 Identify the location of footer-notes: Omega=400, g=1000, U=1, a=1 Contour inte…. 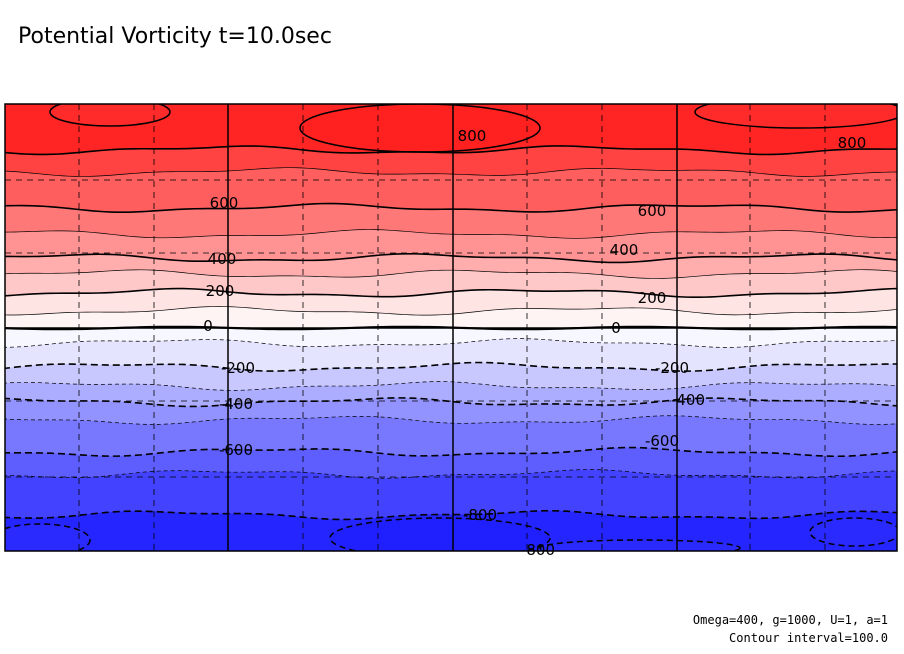
(790, 629).